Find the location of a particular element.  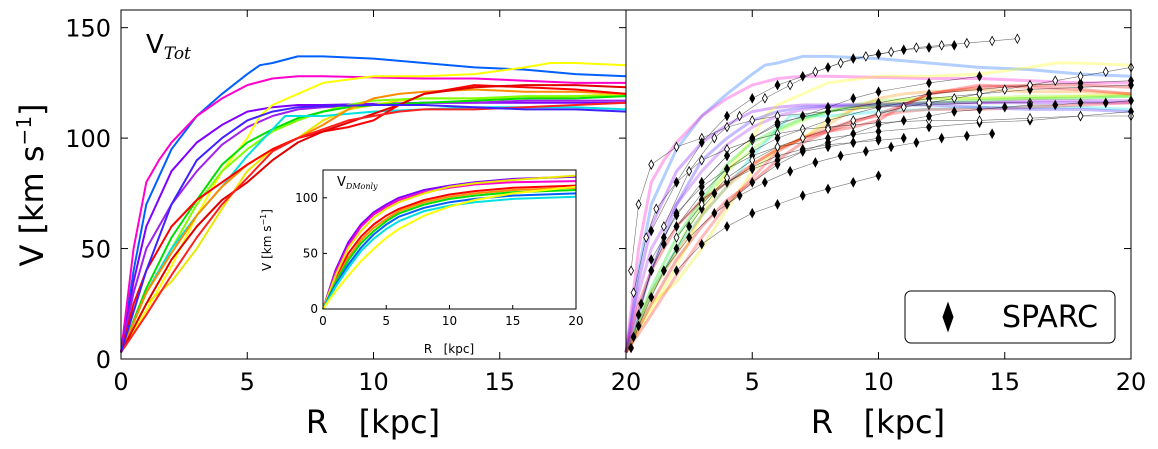

inset-ytick-label: 0 is located at coordinates (314, 309).